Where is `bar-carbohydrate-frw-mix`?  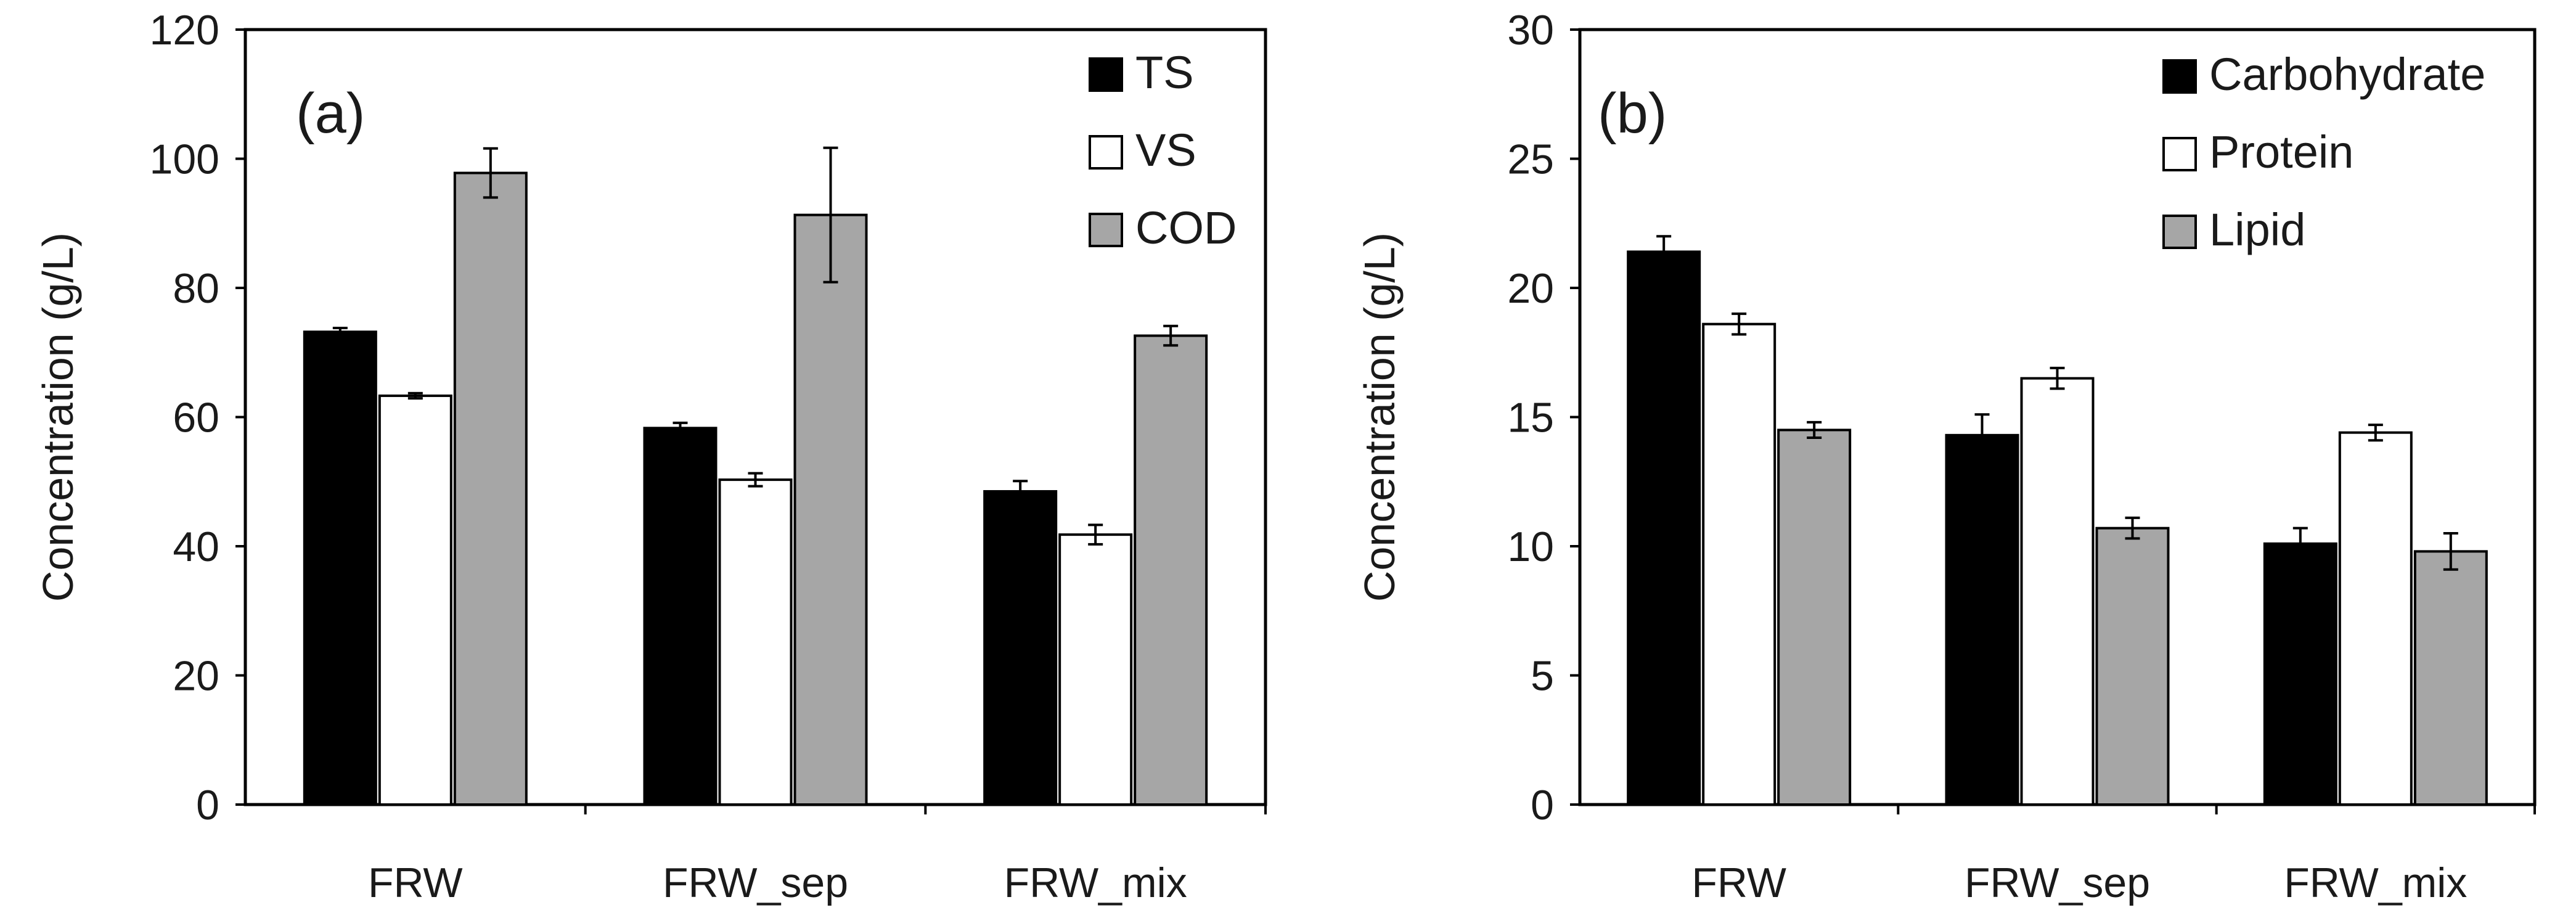 bar-carbohydrate-frw-mix is located at coordinates (2300, 674).